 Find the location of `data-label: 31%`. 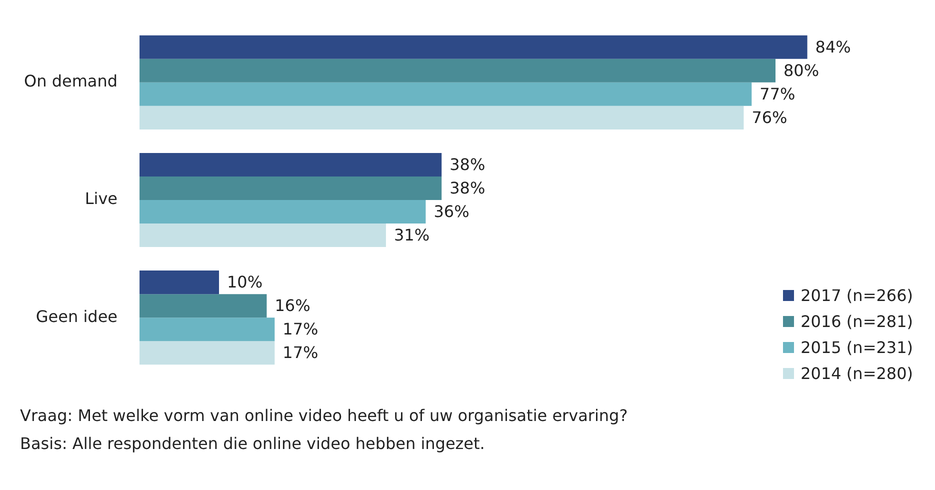

data-label: 31% is located at coordinates (412, 234).